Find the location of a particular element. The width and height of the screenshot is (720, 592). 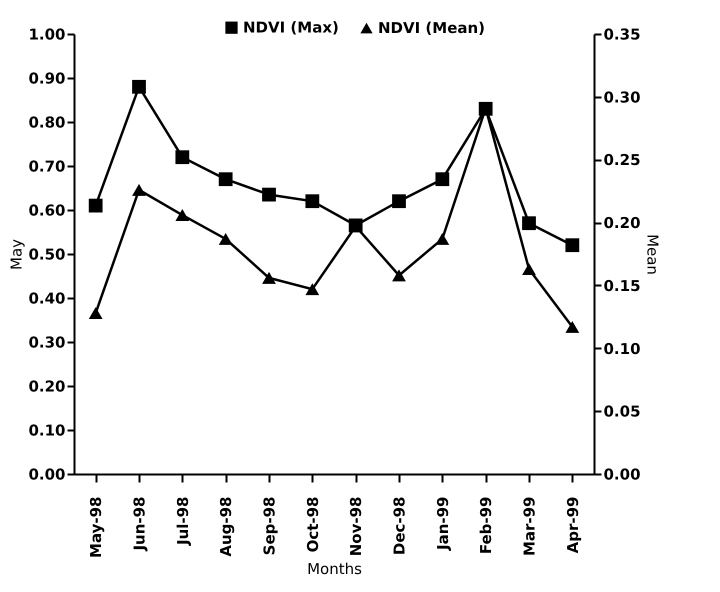

y2-tick-label: 0.05 is located at coordinates (622, 411).